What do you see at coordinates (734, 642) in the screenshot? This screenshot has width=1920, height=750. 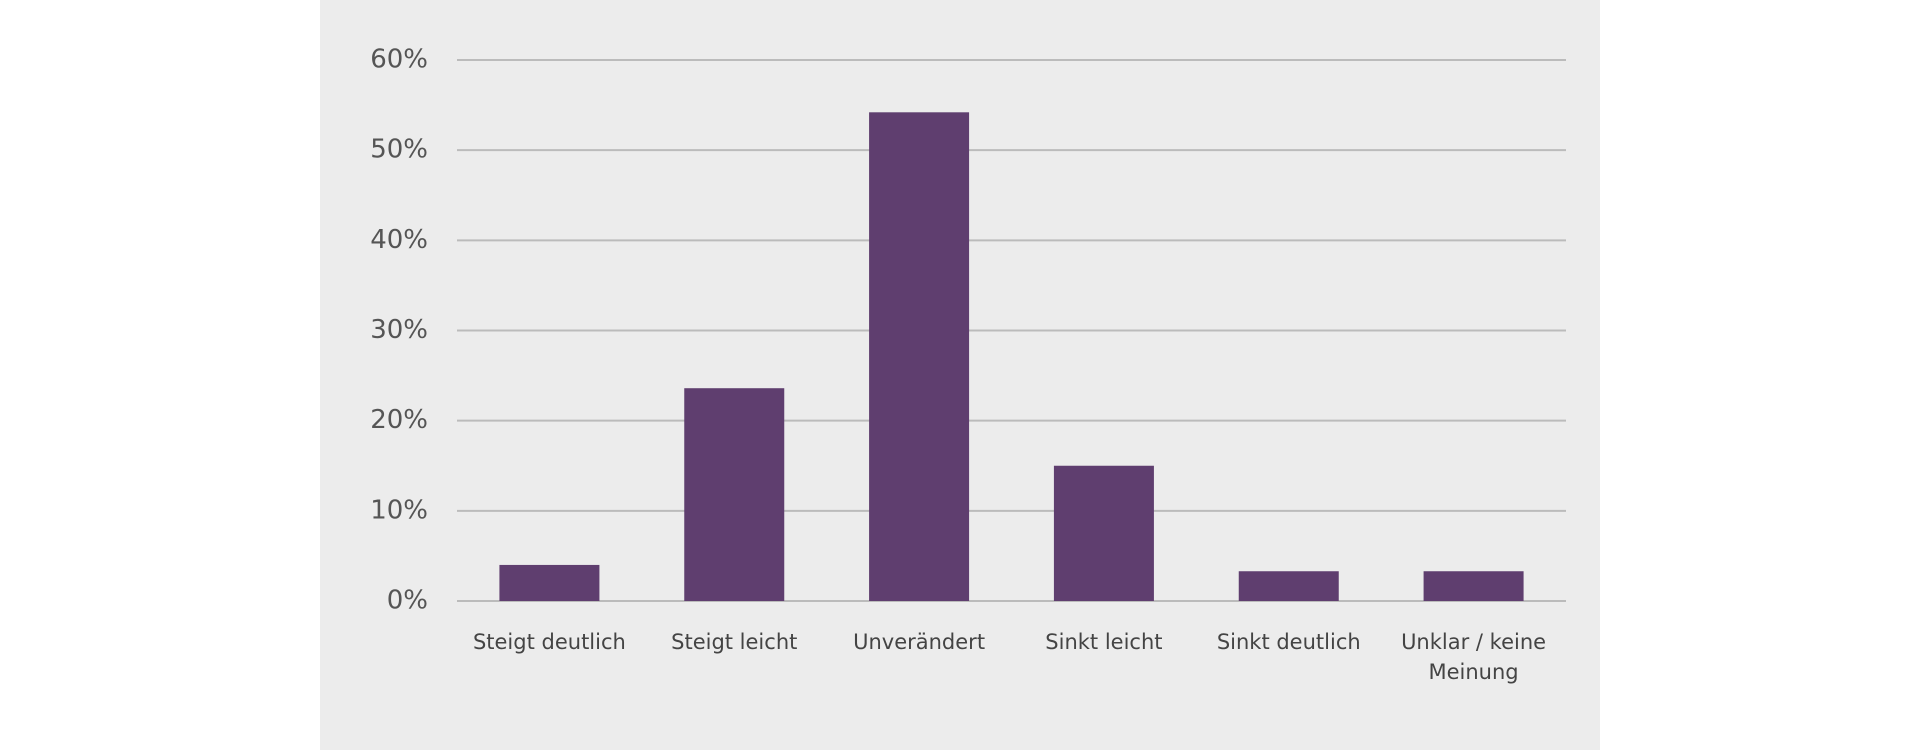 I see `x-tick-label: Steigt leicht` at bounding box center [734, 642].